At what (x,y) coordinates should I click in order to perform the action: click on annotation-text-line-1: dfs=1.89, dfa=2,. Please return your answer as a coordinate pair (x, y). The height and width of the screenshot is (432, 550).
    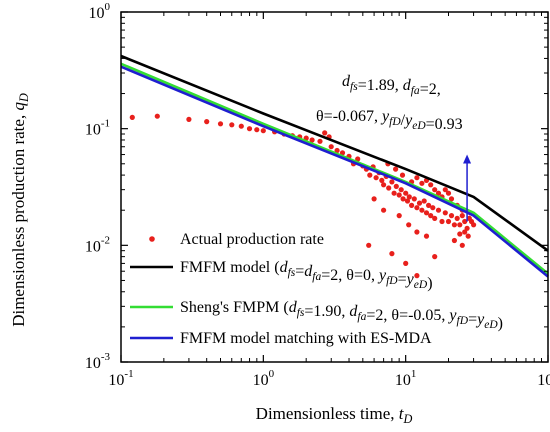
    Looking at the image, I should click on (391, 85).